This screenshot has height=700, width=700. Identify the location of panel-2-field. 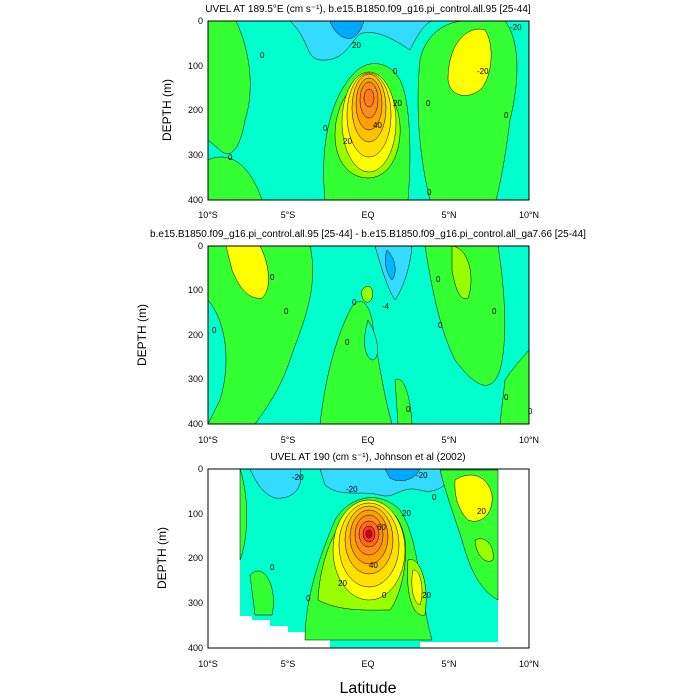
(368, 335).